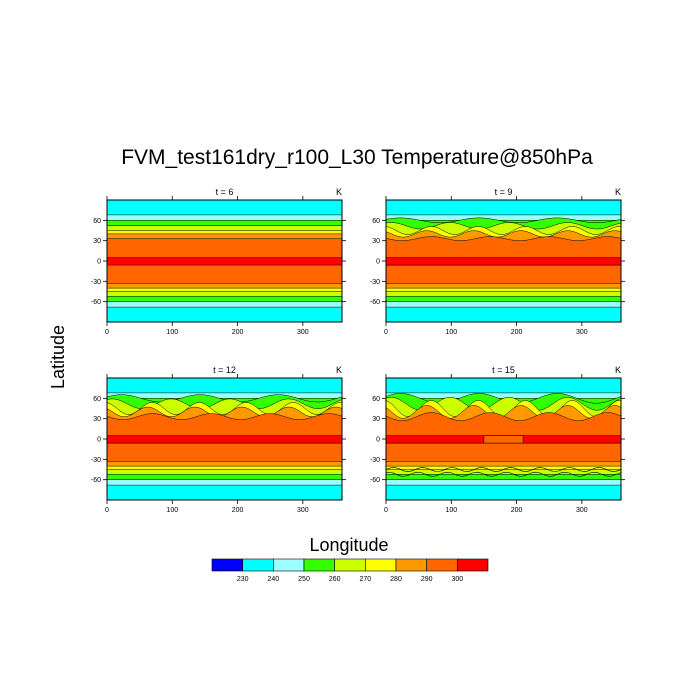 The image size is (700, 700). I want to click on panel-1: 0 100 200 300 -60 -30 0 30 60 t = 6 K, so click(218, 261).